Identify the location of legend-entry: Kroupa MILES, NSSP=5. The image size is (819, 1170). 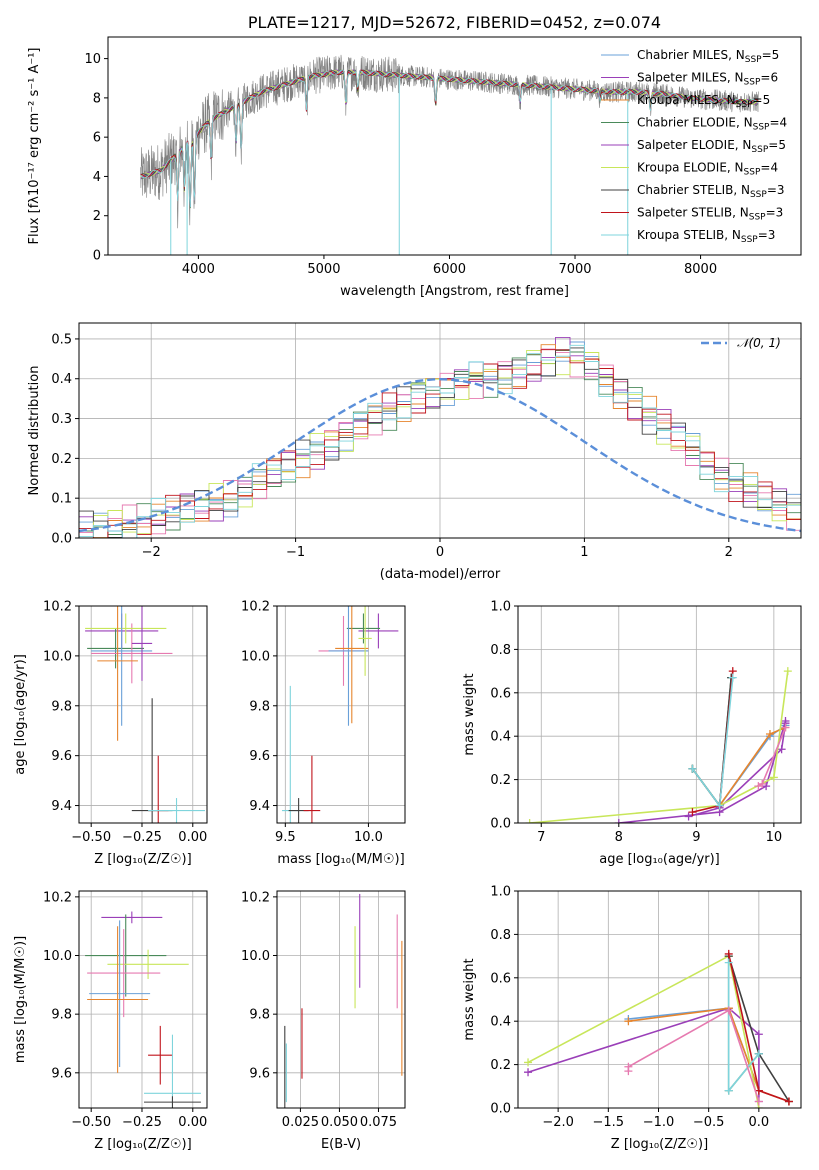
(703, 101).